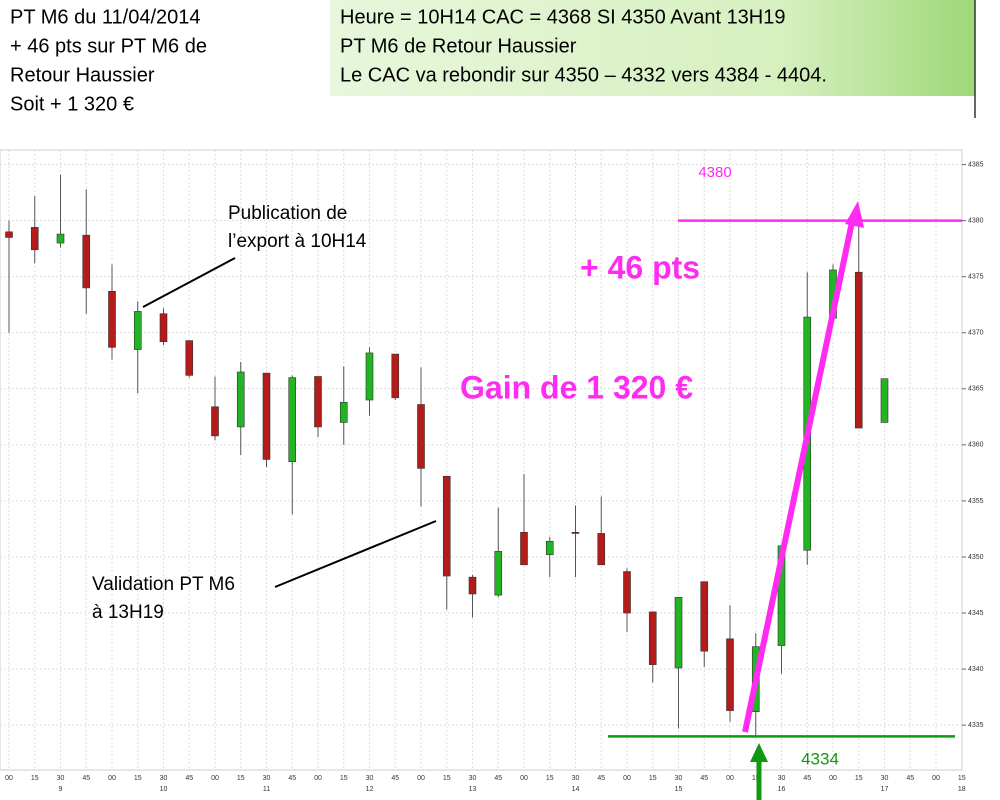  What do you see at coordinates (976, 220) in the screenshot?
I see `y-tick-label: 4380` at bounding box center [976, 220].